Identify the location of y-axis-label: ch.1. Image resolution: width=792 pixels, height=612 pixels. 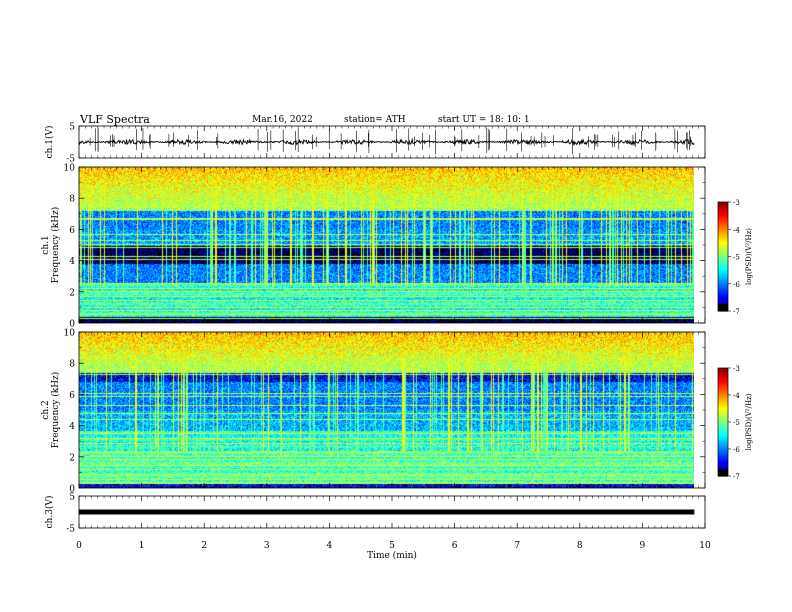
(46, 244).